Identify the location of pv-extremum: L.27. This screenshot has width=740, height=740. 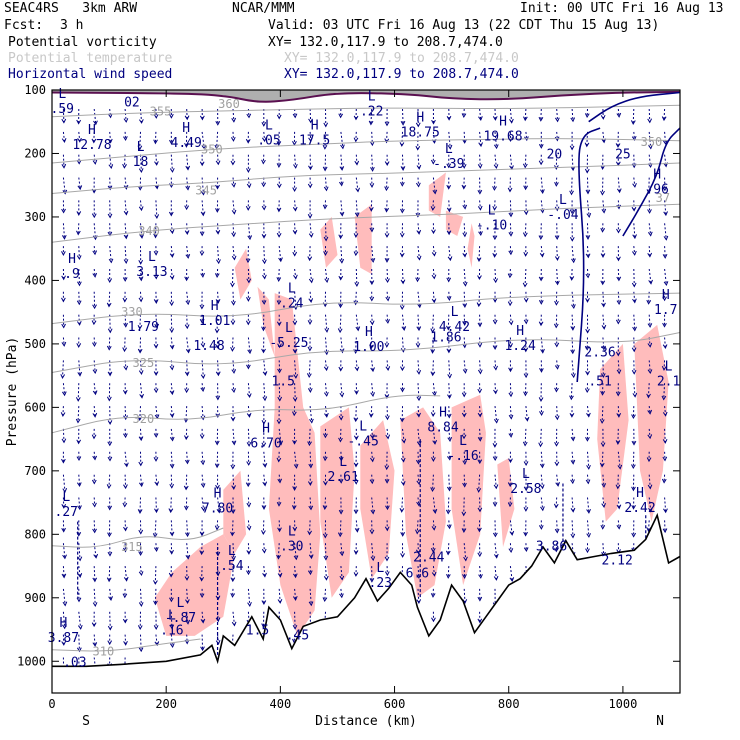
(66, 505).